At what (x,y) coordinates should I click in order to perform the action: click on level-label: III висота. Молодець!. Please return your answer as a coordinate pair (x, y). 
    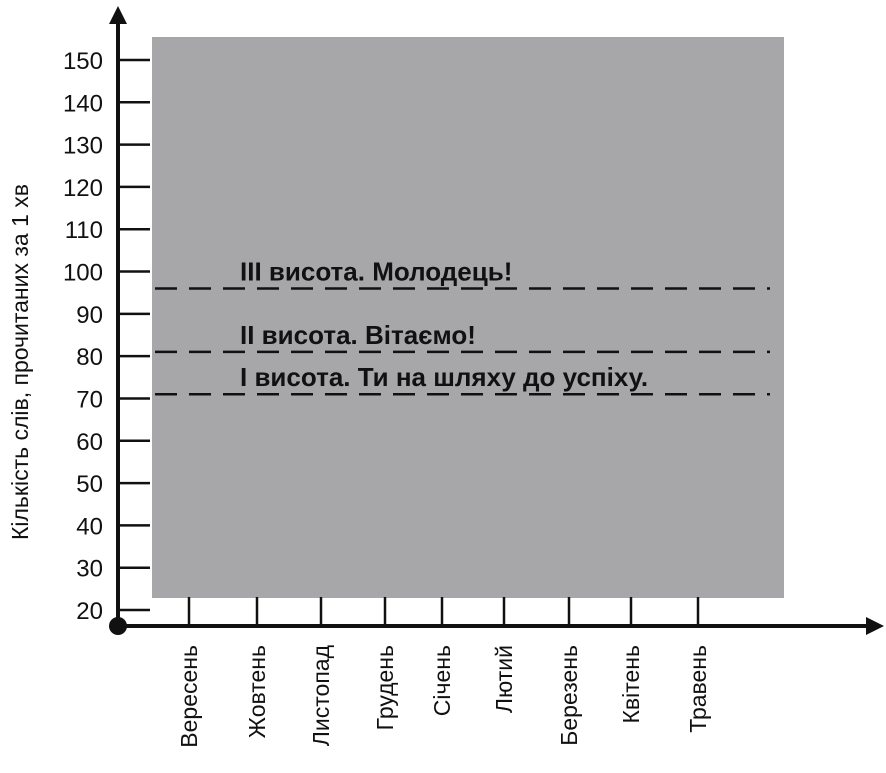
    Looking at the image, I should click on (376, 271).